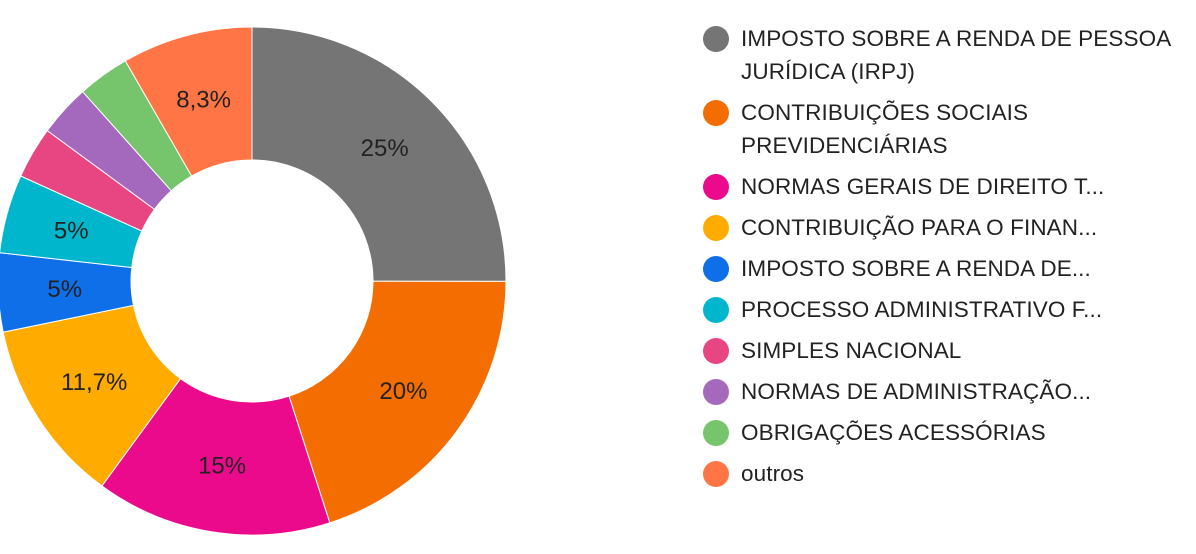  I want to click on slice-value-label: 11,7%, so click(94, 382).